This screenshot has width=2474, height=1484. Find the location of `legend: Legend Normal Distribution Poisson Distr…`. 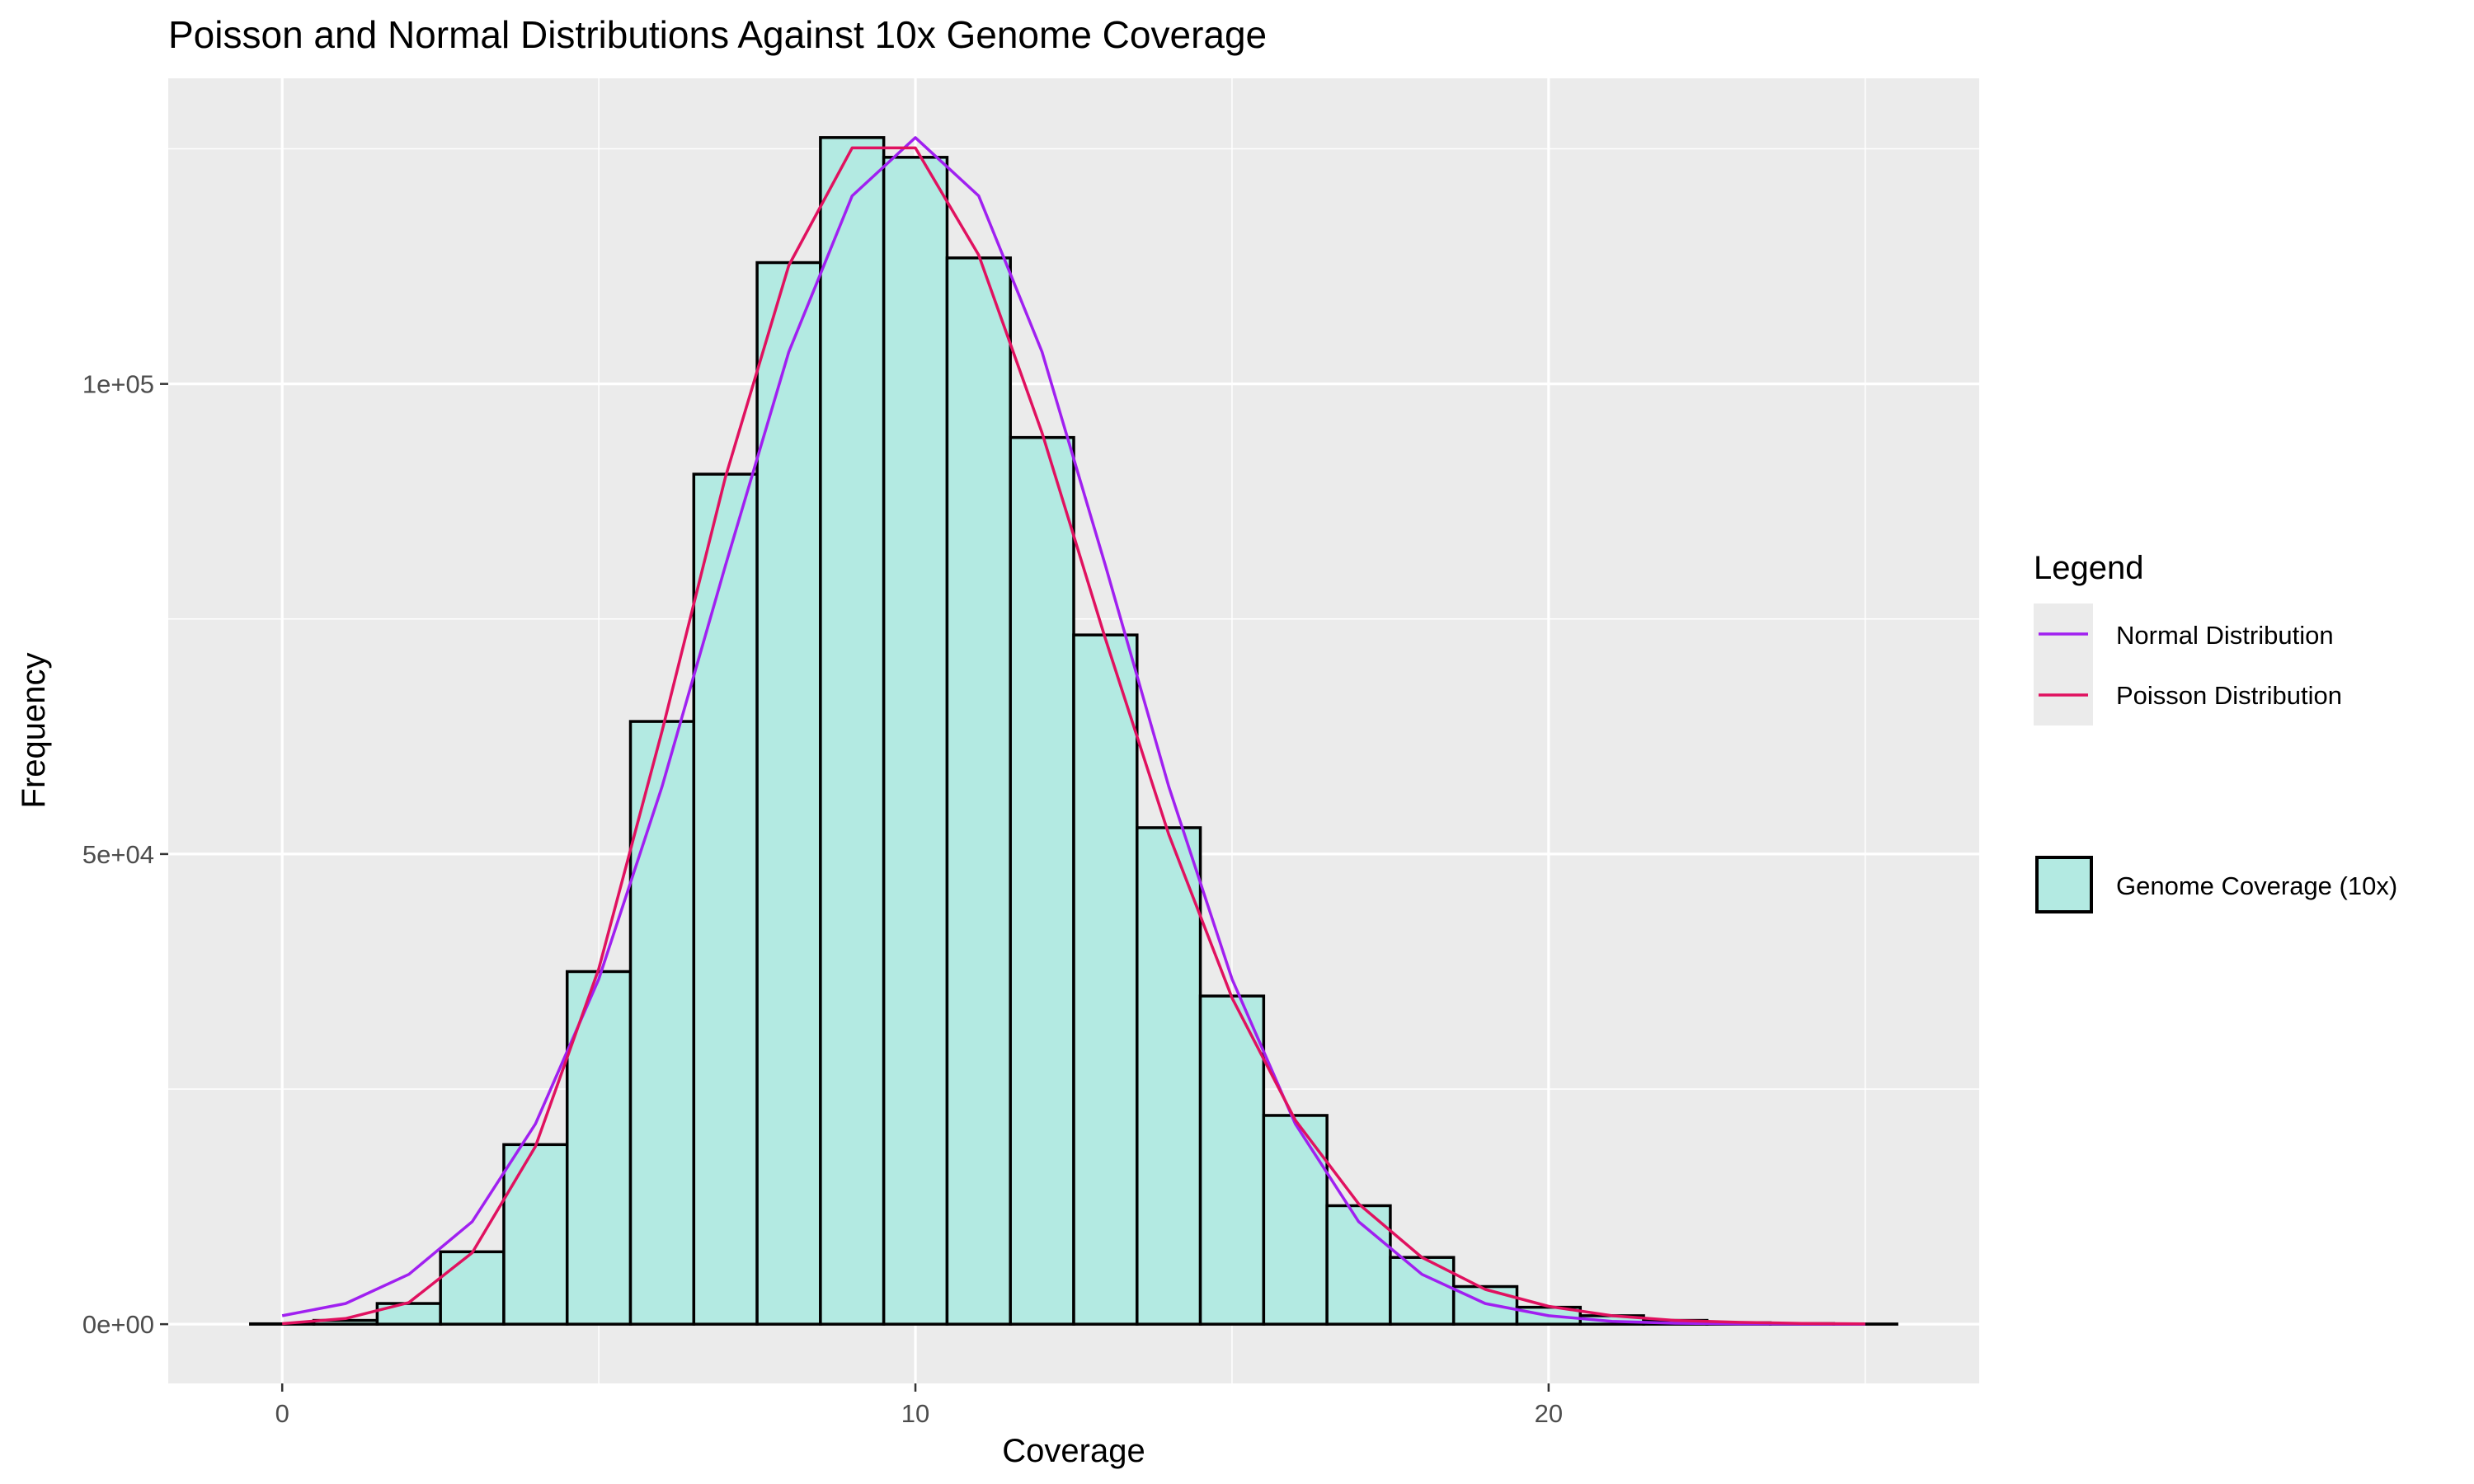

legend: Legend Normal Distribution Poisson Distr… is located at coordinates (2215, 731).